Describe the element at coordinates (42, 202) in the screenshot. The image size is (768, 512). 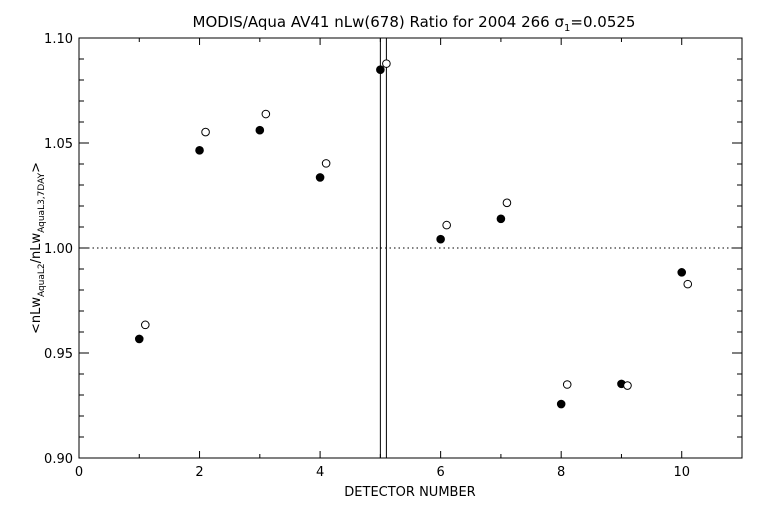
I see `y-label-b-sub: AquaL3,7DAY` at that location.